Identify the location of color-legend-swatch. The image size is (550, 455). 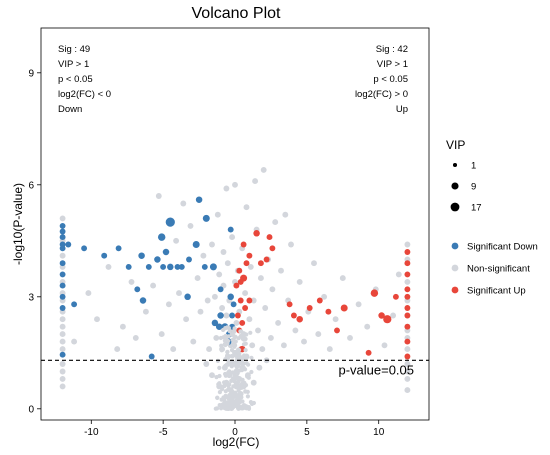
(455, 290).